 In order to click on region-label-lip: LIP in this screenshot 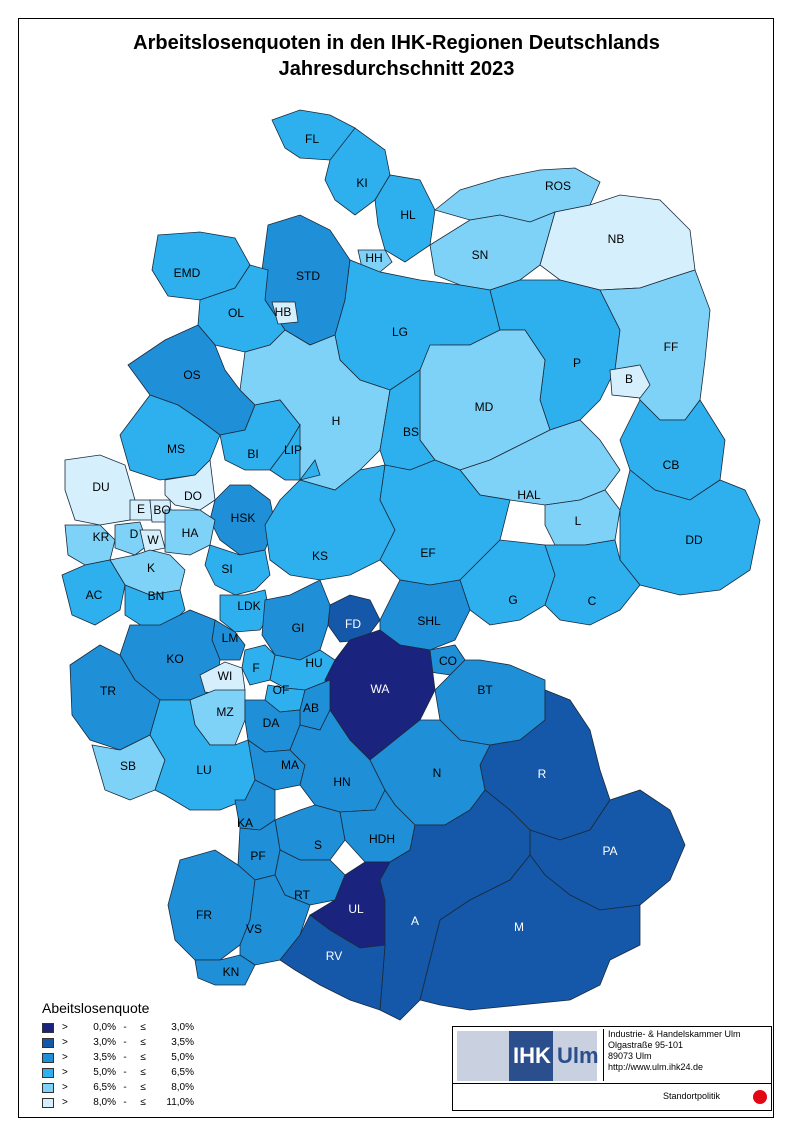, I will do `click(293, 450)`.